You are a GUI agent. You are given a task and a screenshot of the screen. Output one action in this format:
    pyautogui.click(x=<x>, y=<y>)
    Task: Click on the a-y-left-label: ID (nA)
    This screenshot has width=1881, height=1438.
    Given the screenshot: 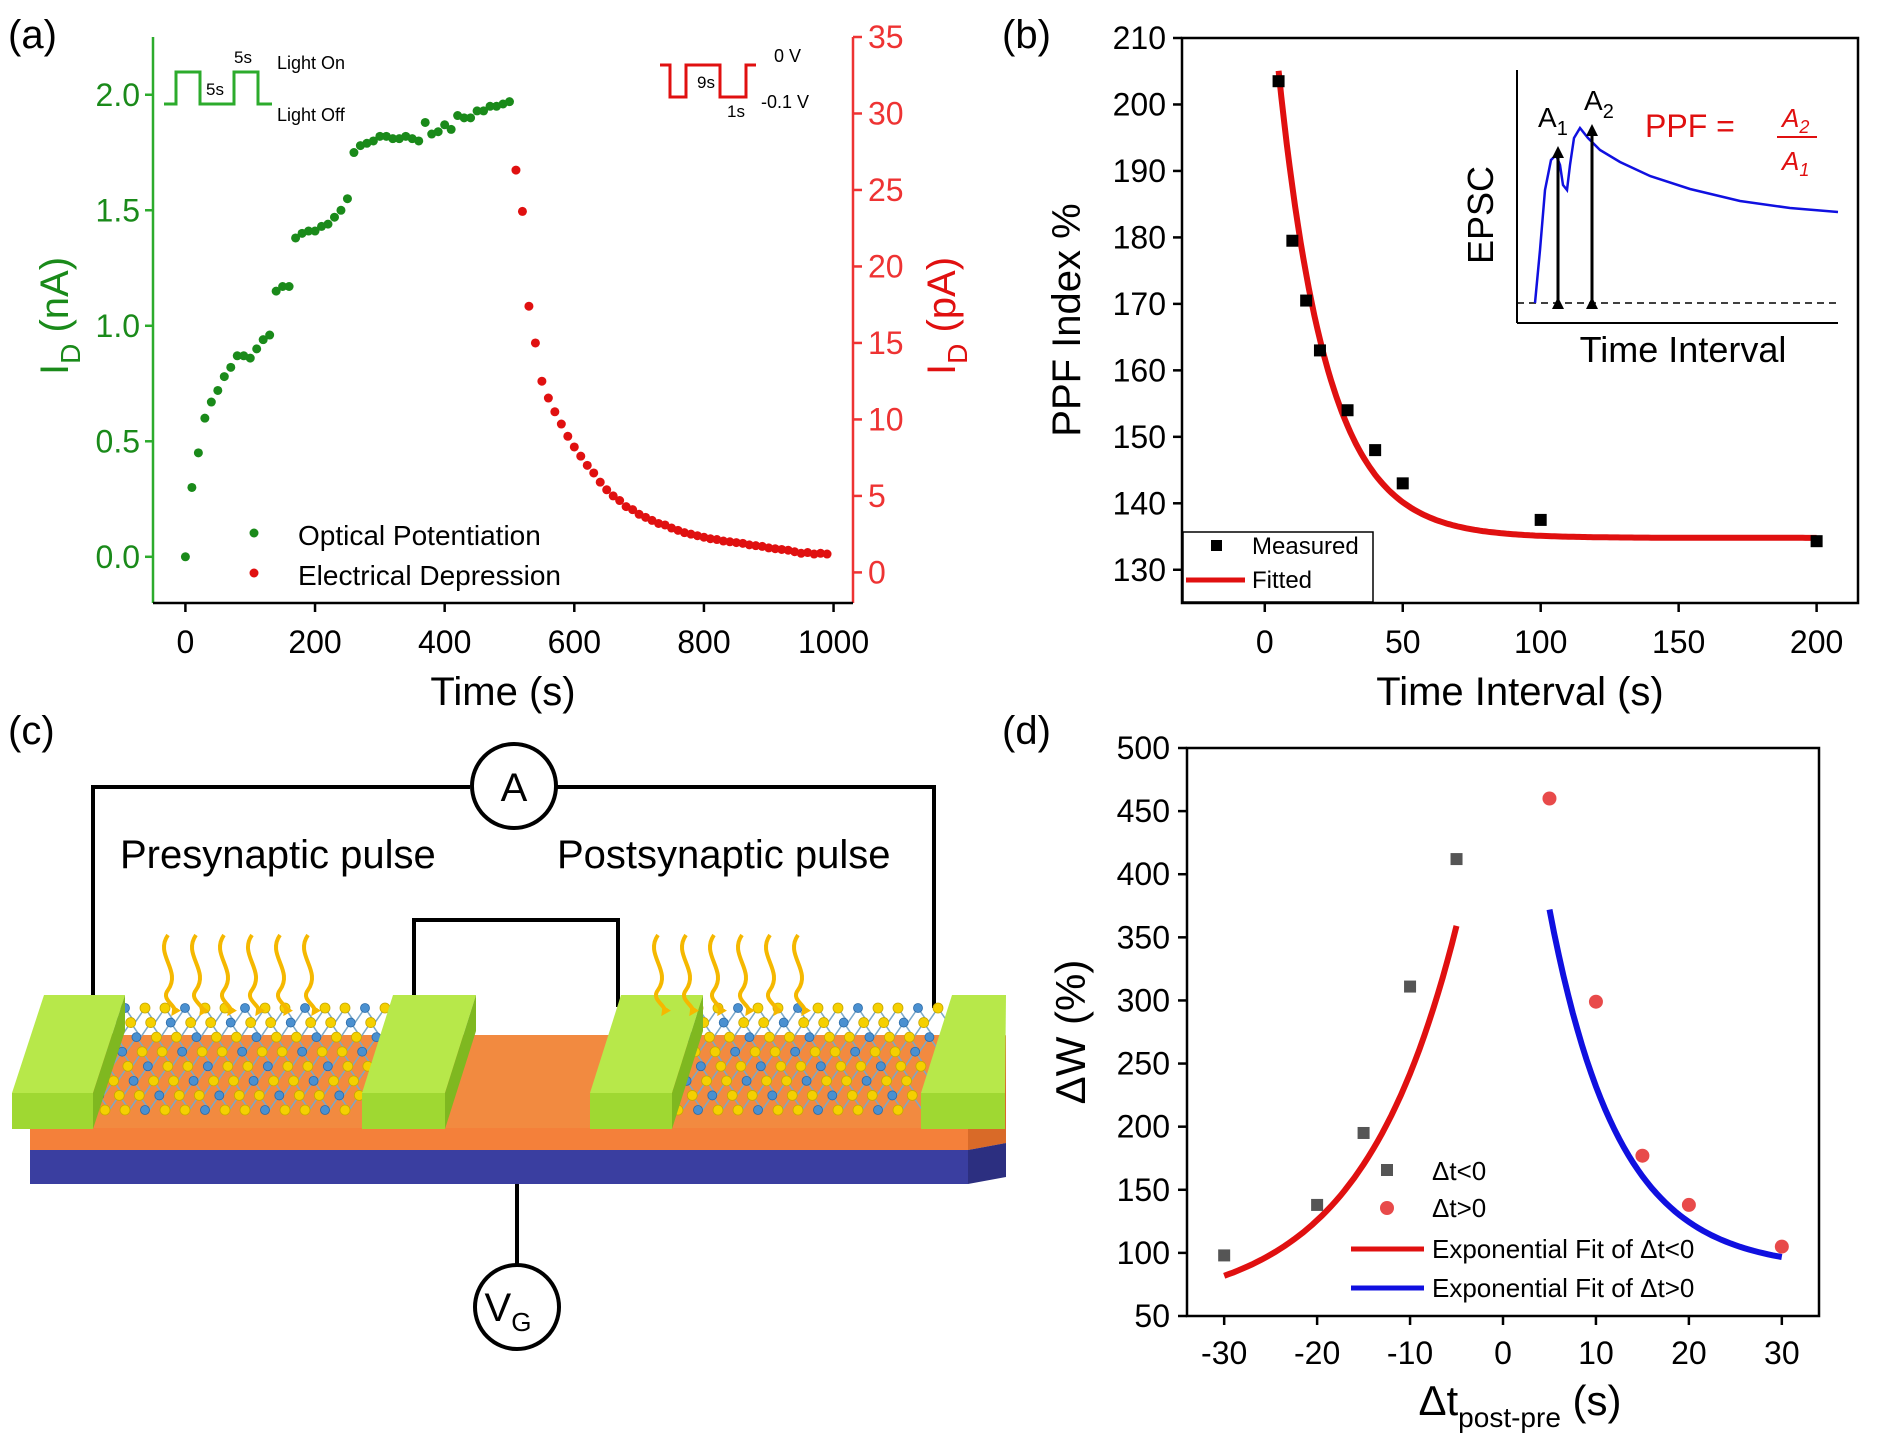 What is the action you would take?
    pyautogui.click(x=59, y=316)
    